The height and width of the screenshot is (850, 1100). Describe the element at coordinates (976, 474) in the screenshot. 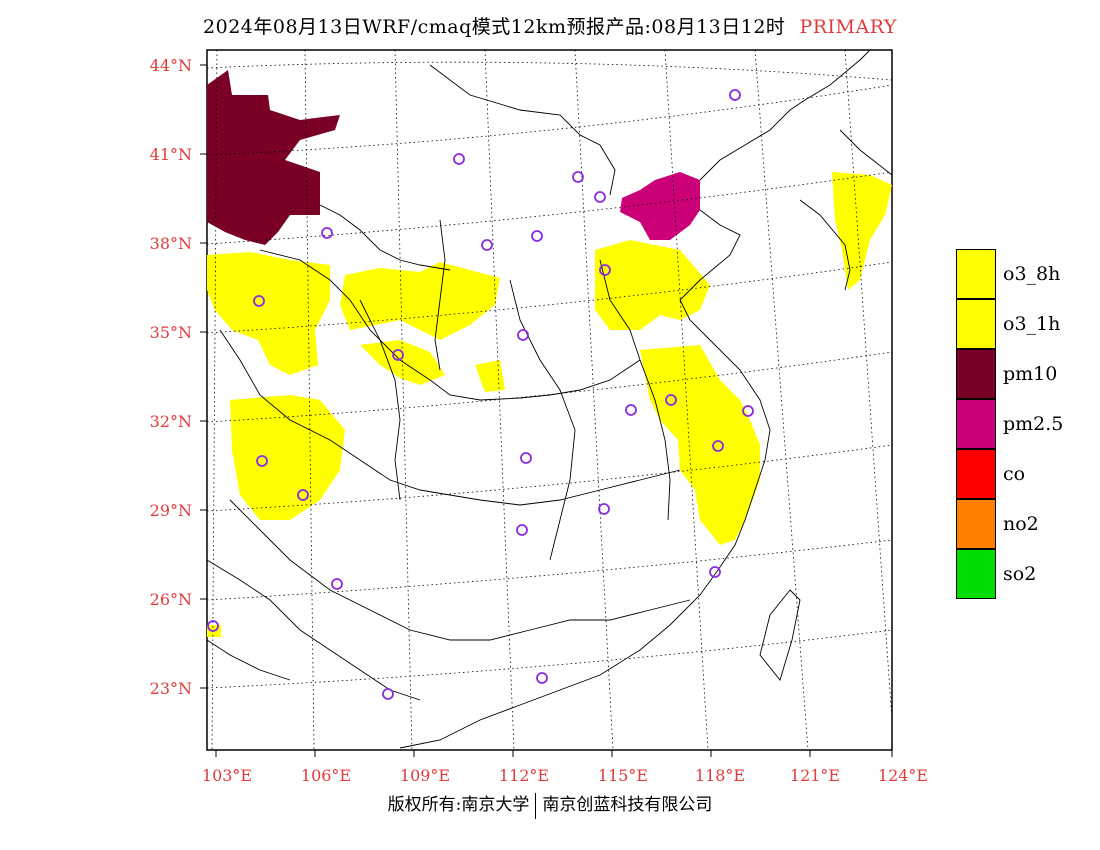

I see `legend-swatch-co` at that location.